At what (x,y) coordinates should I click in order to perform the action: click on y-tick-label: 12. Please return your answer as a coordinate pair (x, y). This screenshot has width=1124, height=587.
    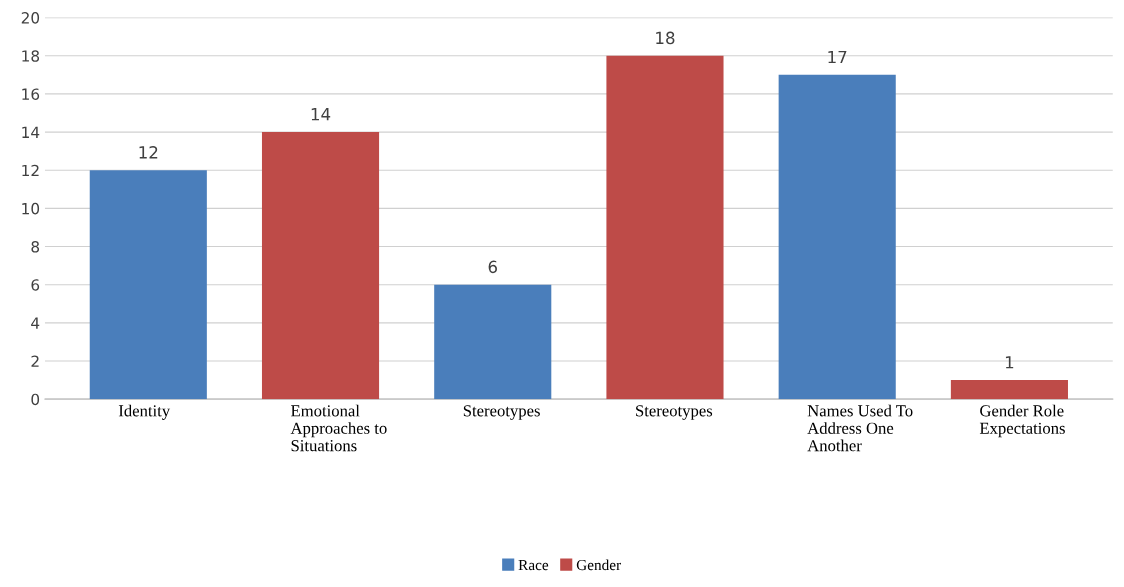
    Looking at the image, I should click on (30, 170).